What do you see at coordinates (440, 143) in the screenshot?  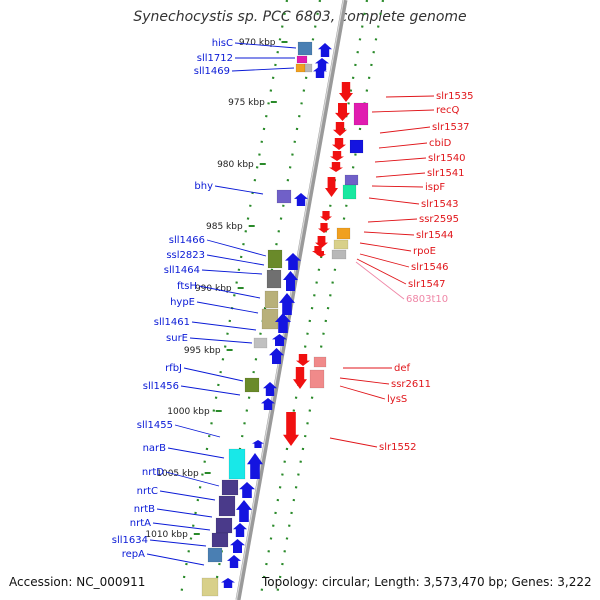 I see `right-gene-label: cbiD` at bounding box center [440, 143].